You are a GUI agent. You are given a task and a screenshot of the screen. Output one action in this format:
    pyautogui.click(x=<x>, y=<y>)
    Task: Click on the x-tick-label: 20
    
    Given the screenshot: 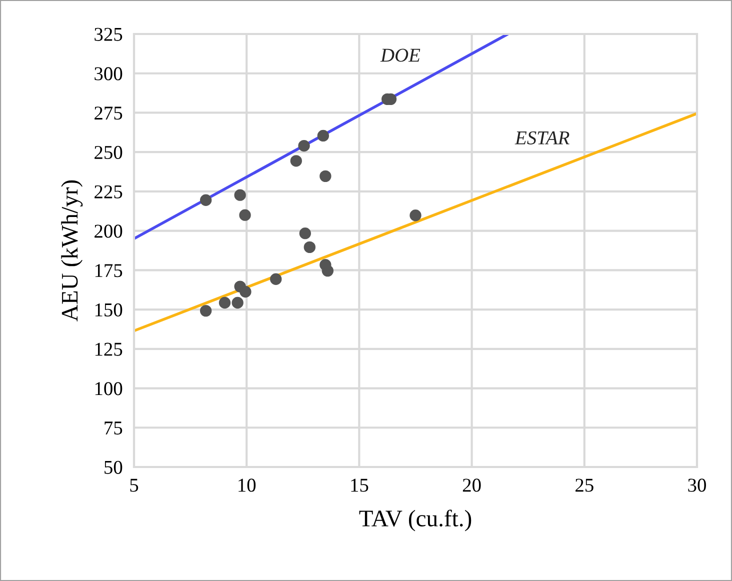 What is the action you would take?
    pyautogui.click(x=471, y=485)
    